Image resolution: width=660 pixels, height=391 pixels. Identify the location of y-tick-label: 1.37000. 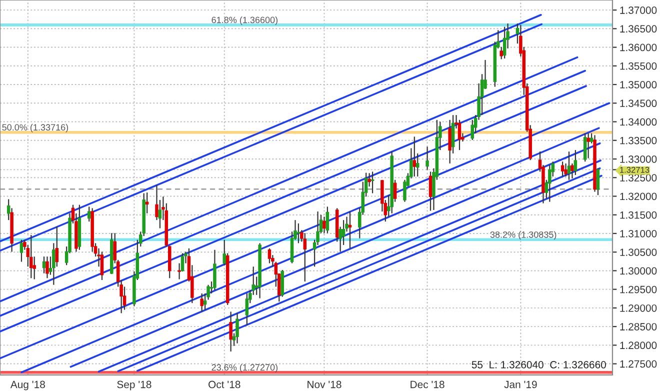
(638, 10).